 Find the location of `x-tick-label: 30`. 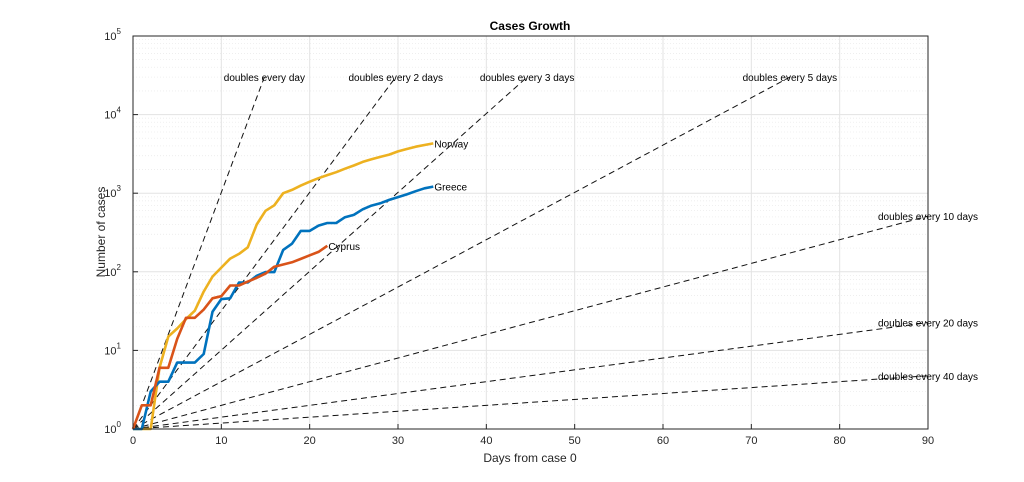

x-tick-label: 30 is located at coordinates (398, 441).